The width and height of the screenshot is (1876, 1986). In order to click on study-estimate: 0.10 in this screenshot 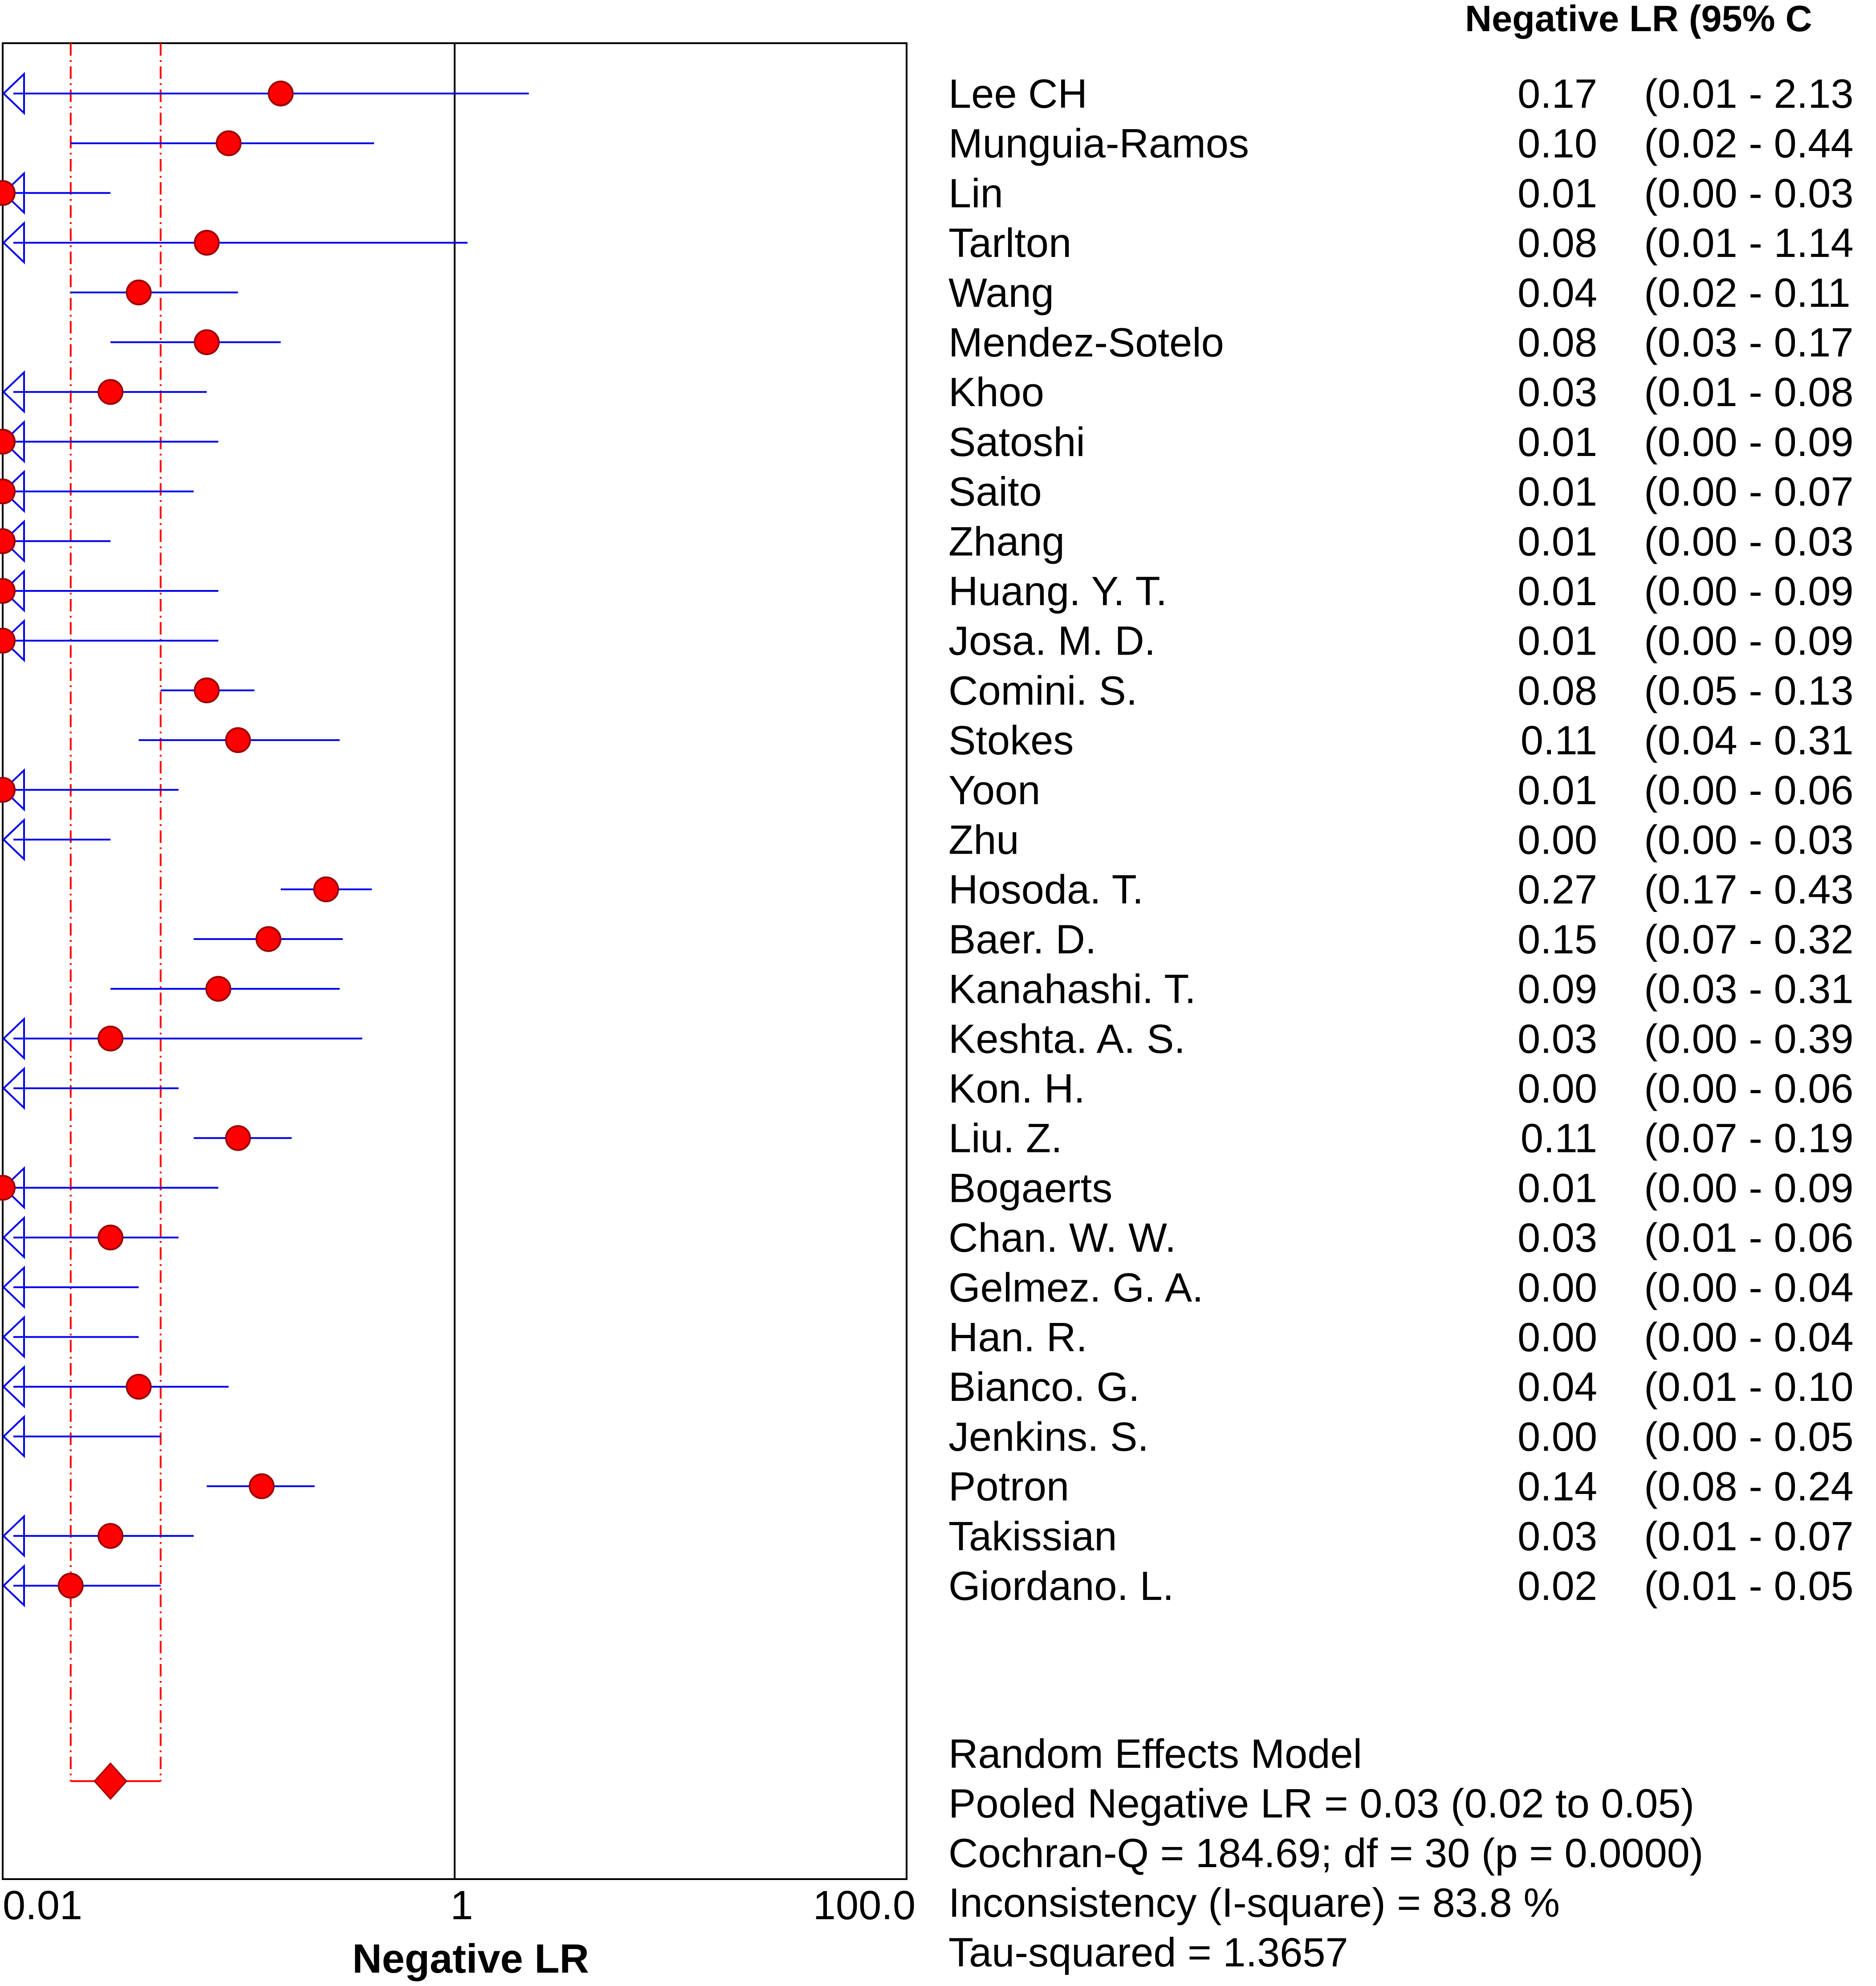, I will do `click(1558, 144)`.